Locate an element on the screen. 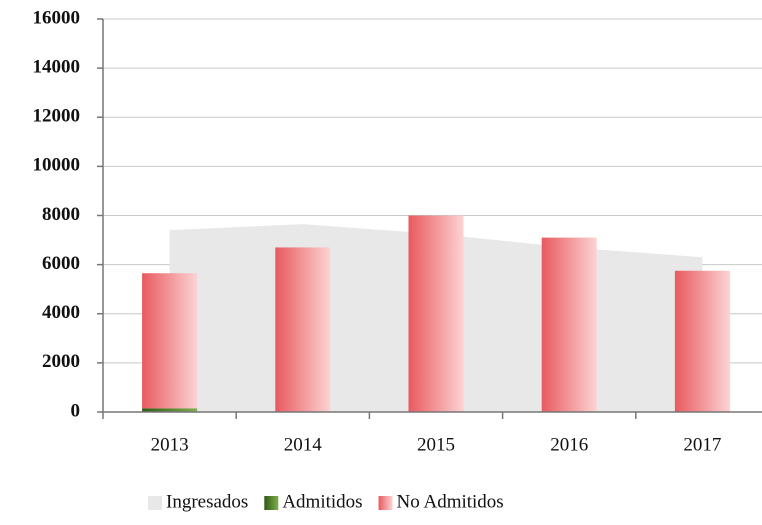 This screenshot has width=762, height=525. x-tick-label: 2017 is located at coordinates (702, 444).